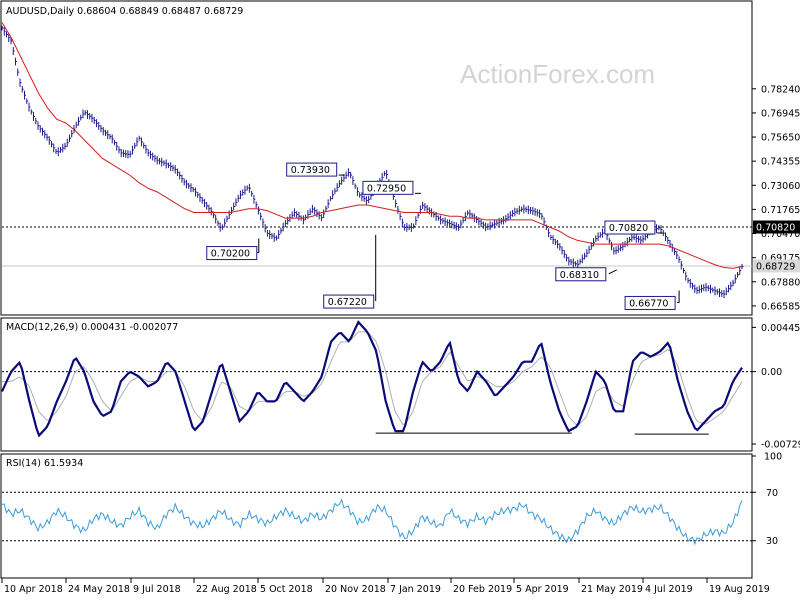 The height and width of the screenshot is (600, 800). I want to click on macd-axis-label: 0.004456, so click(780, 328).